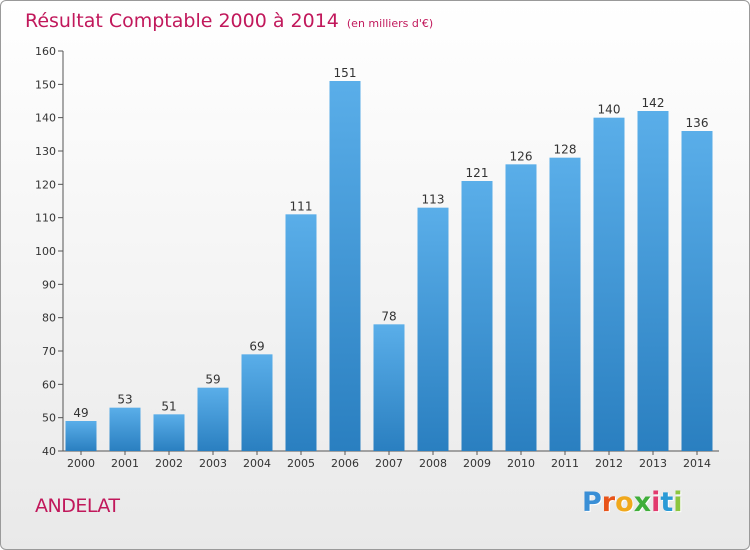 Image resolution: width=750 pixels, height=550 pixels. Describe the element at coordinates (45, 51) in the screenshot. I see `y-tick-label: 160` at that location.